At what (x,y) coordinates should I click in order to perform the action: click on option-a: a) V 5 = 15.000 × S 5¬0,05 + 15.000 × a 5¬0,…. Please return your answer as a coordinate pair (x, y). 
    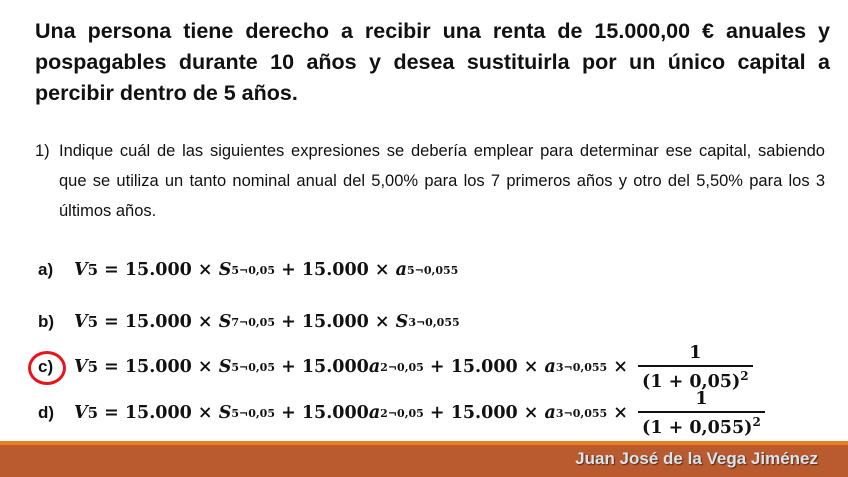
    Looking at the image, I should click on (248, 270).